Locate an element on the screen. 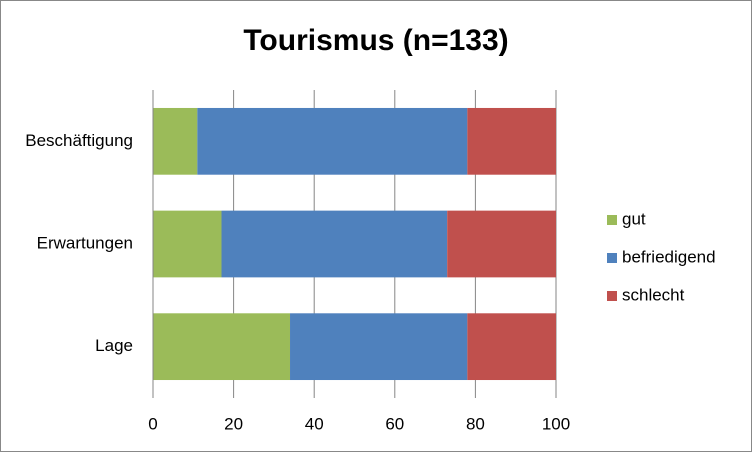 The width and height of the screenshot is (752, 452). legend-label: schlecht is located at coordinates (653, 294).